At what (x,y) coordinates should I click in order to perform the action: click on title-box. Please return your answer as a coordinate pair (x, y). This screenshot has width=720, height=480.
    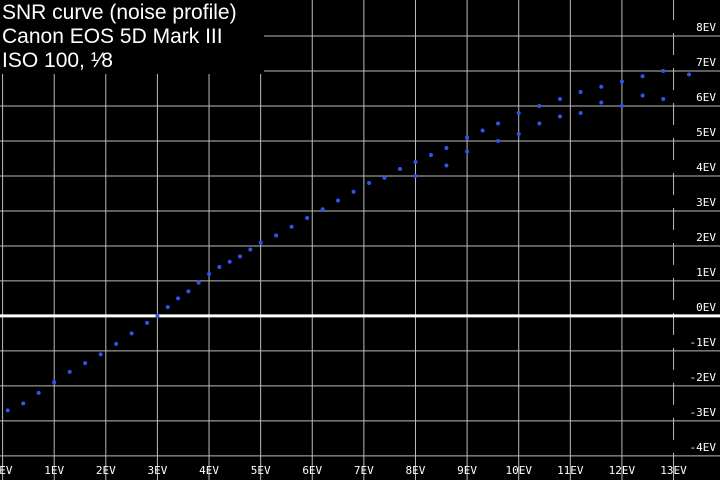
    Looking at the image, I should click on (132, 37).